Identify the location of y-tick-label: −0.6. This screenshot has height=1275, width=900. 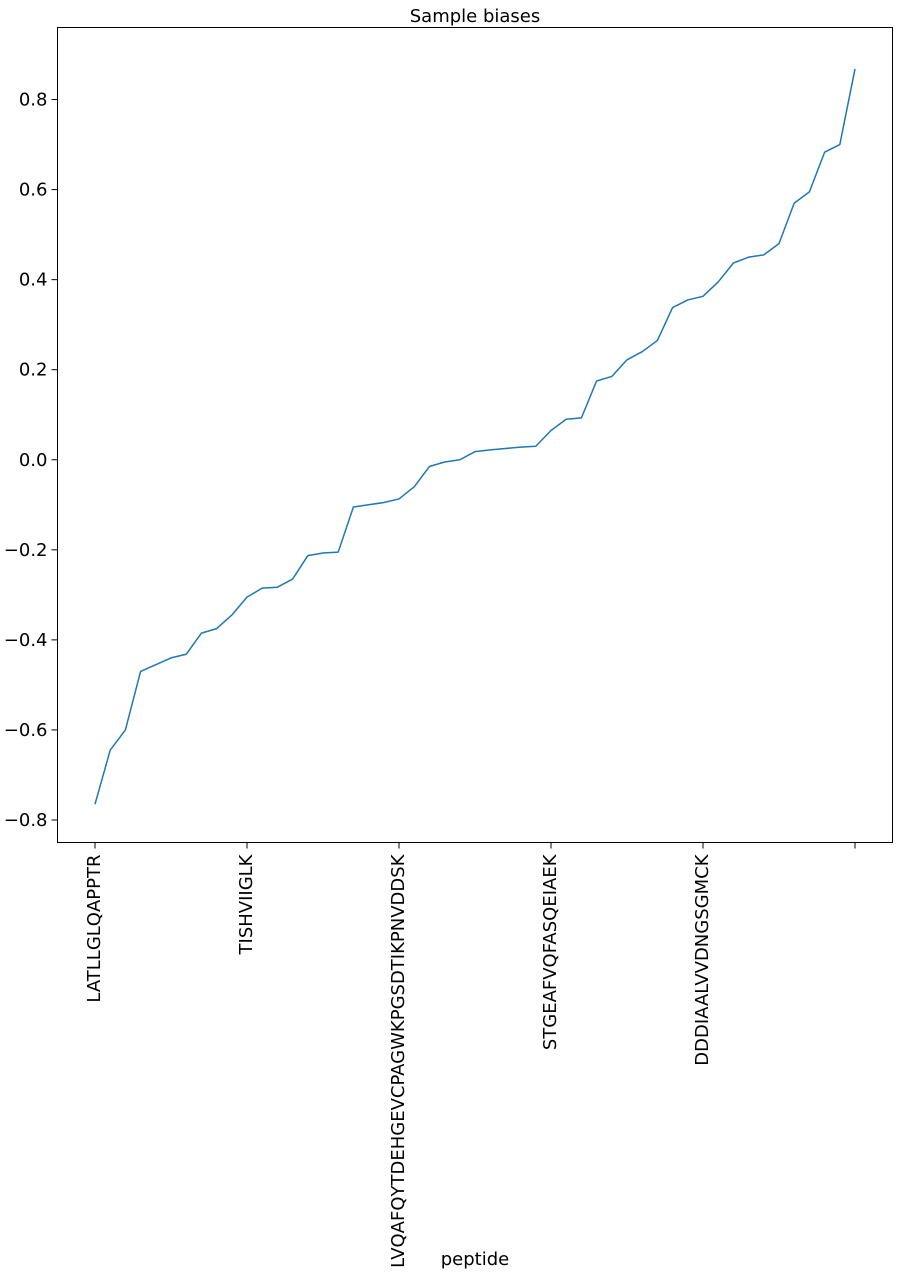
(26, 730).